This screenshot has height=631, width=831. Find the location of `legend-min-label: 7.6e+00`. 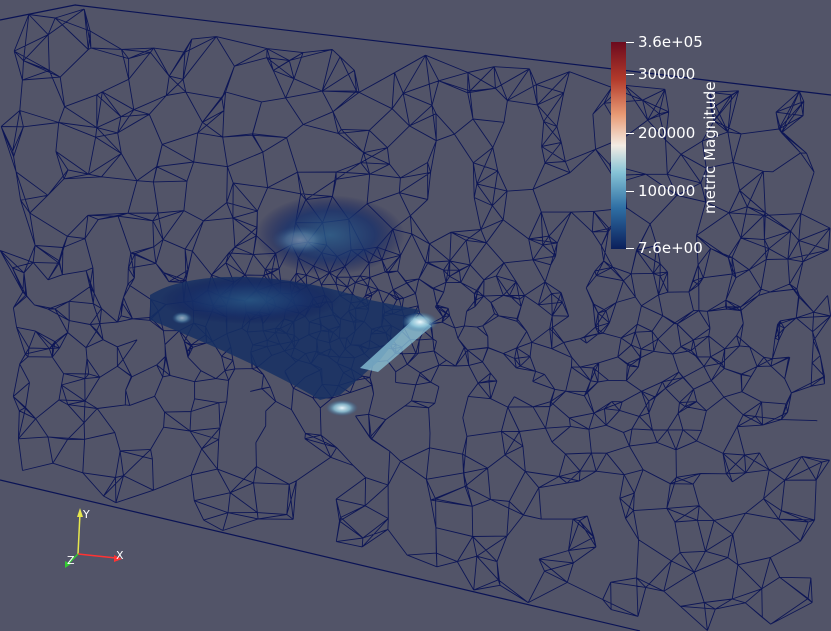

legend-min-label: 7.6e+00 is located at coordinates (670, 248).